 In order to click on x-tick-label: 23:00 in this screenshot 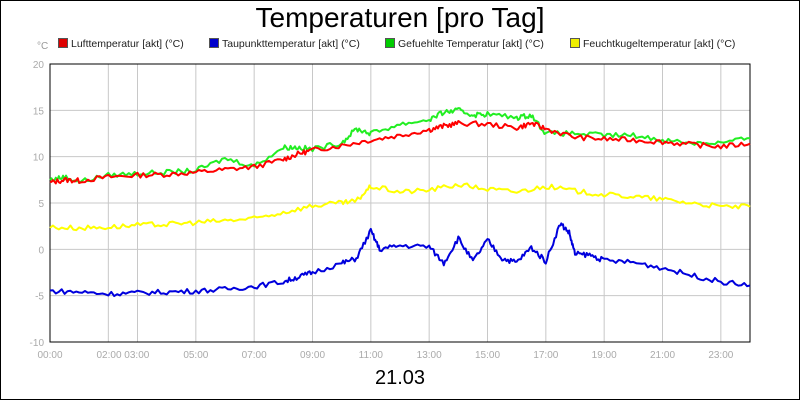, I will do `click(720, 355)`.